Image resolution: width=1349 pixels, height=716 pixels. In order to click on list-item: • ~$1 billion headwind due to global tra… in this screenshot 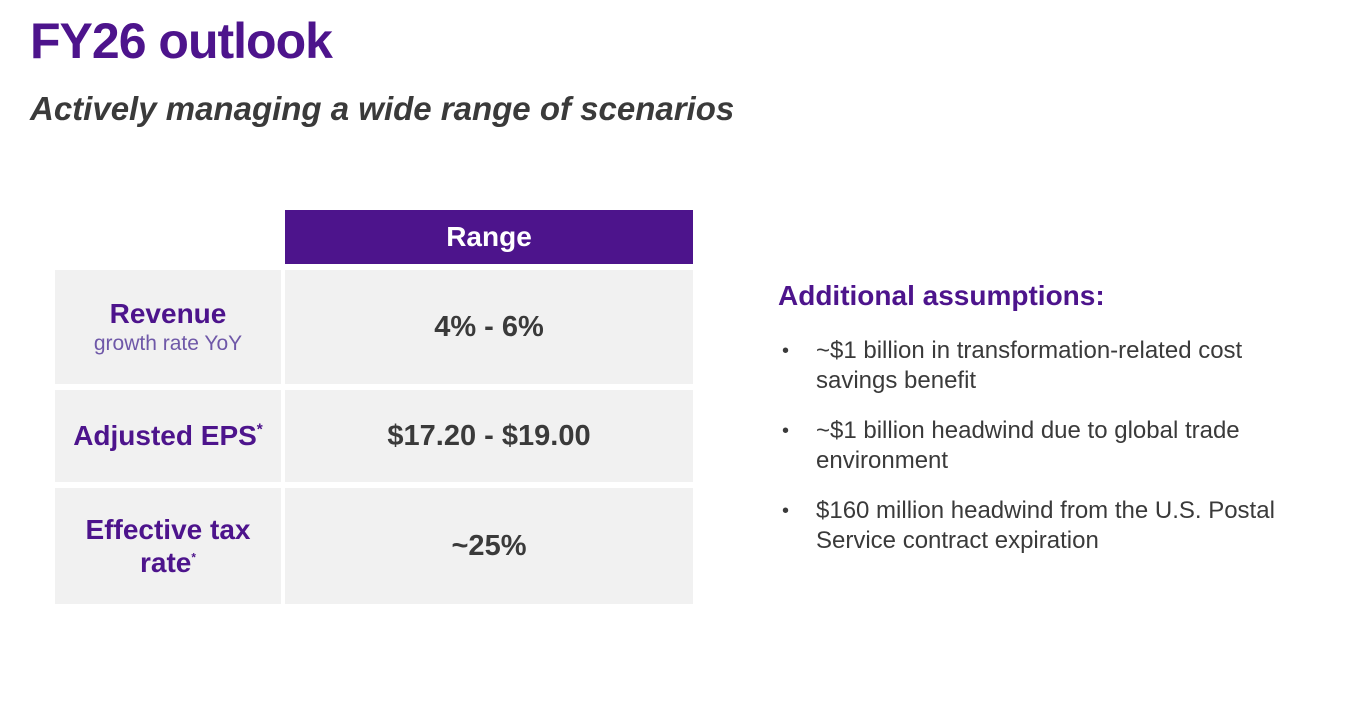, I will do `click(1054, 446)`.